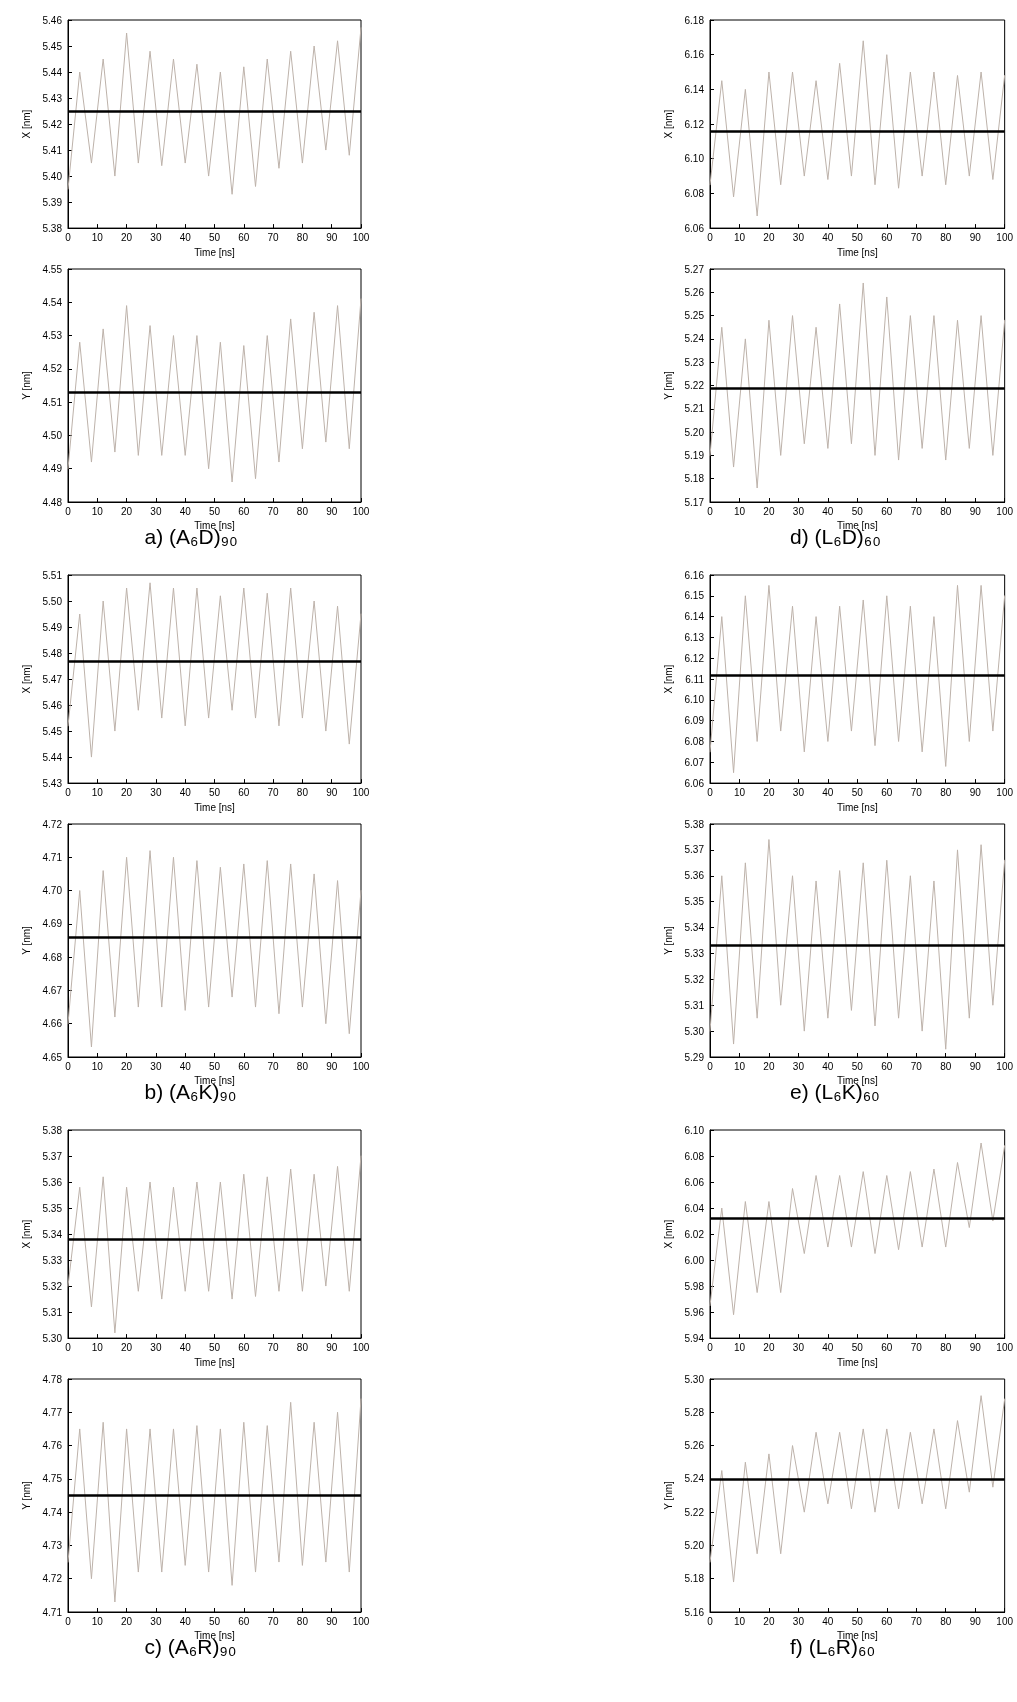 This screenshot has width=1017, height=1702. I want to click on y-tick-label: 6.10, so click(694, 159).